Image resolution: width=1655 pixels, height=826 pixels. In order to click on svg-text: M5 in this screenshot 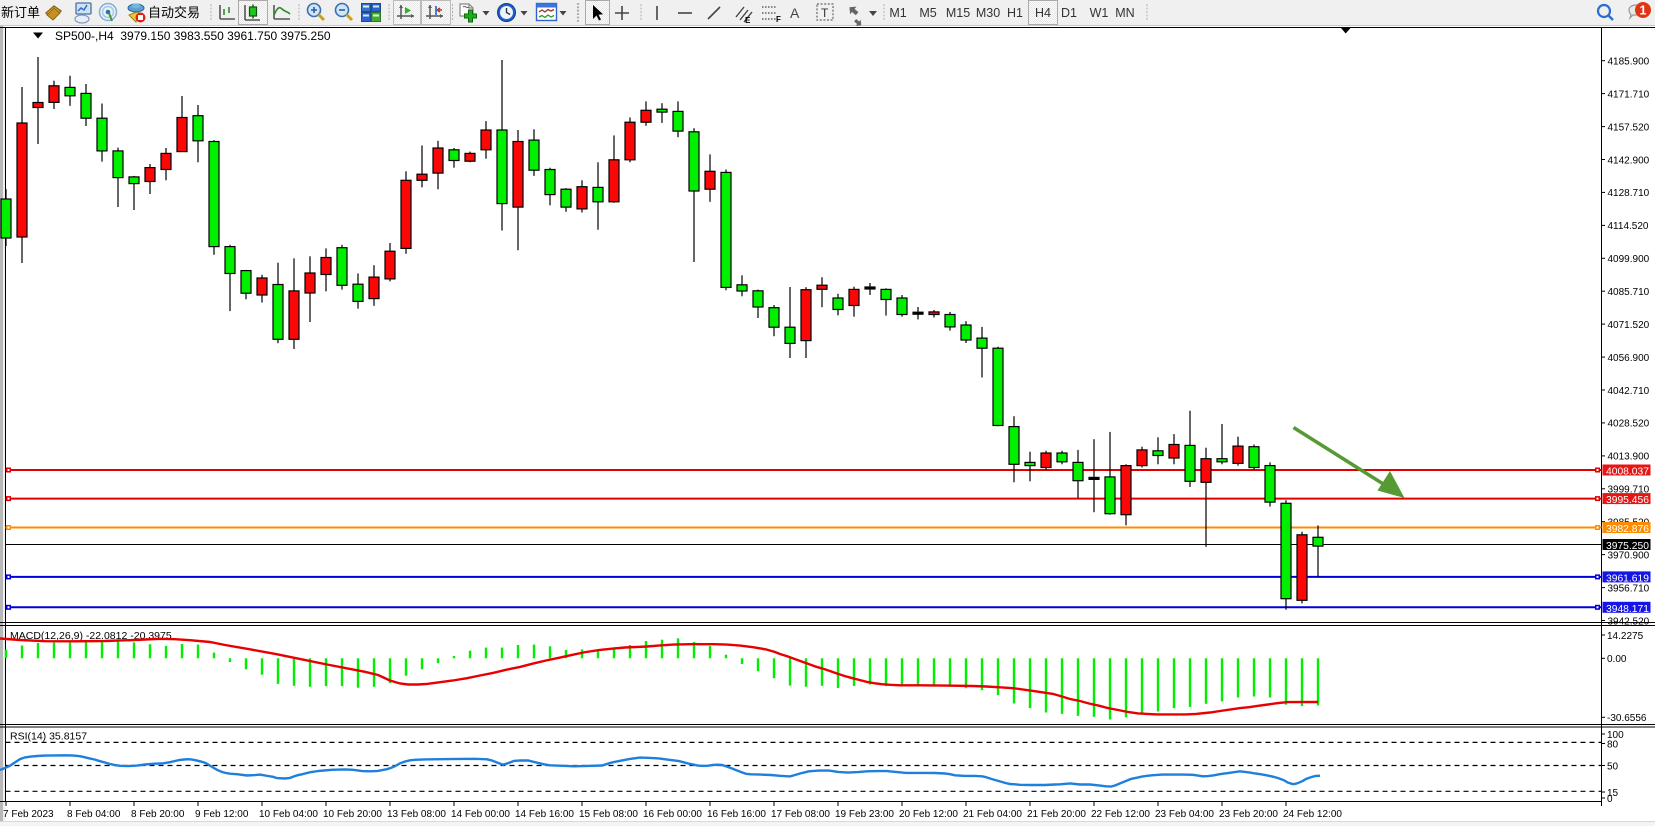, I will do `click(927, 13)`.